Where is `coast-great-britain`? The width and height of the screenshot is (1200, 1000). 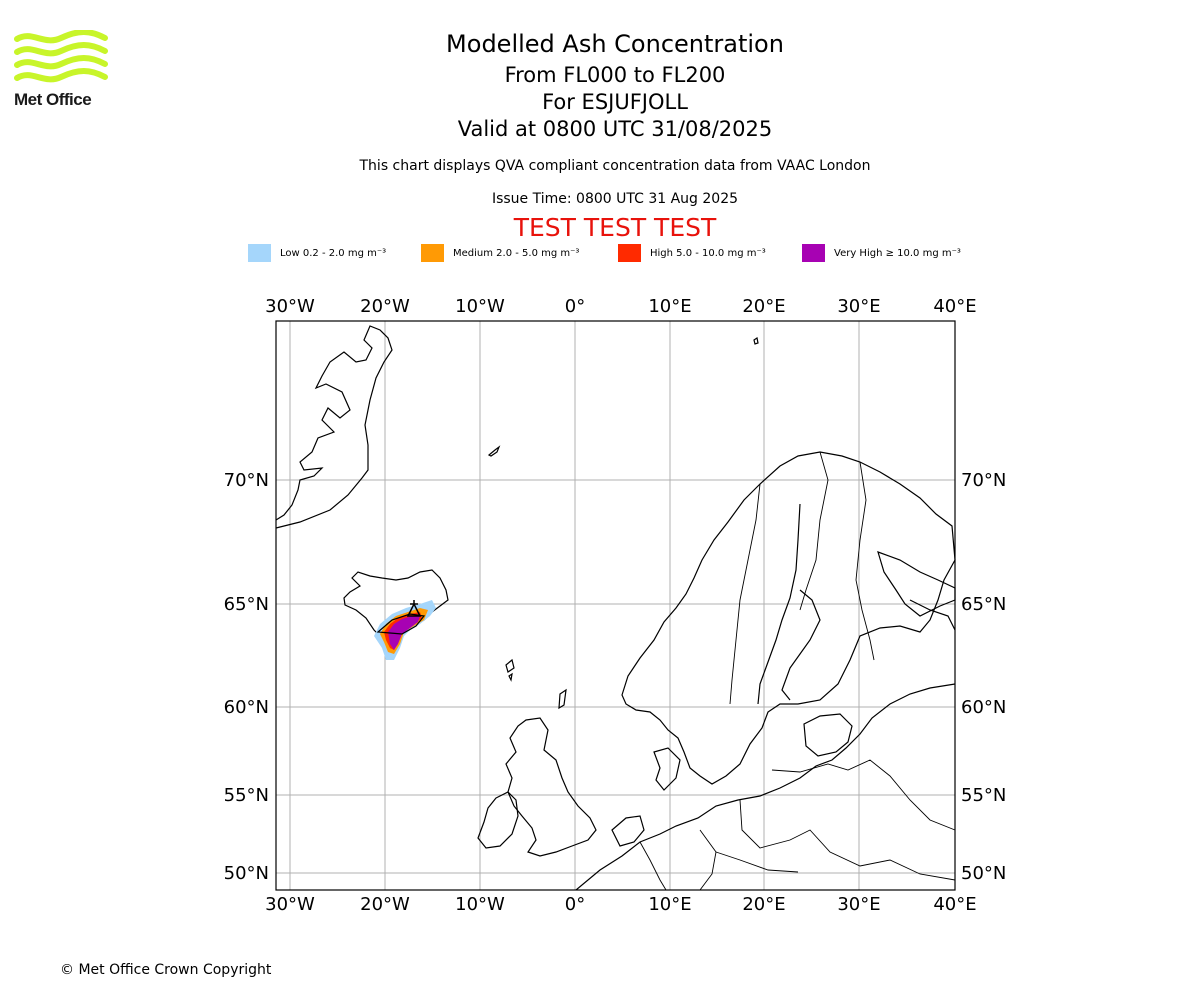
coast-great-britain is located at coordinates (551, 787).